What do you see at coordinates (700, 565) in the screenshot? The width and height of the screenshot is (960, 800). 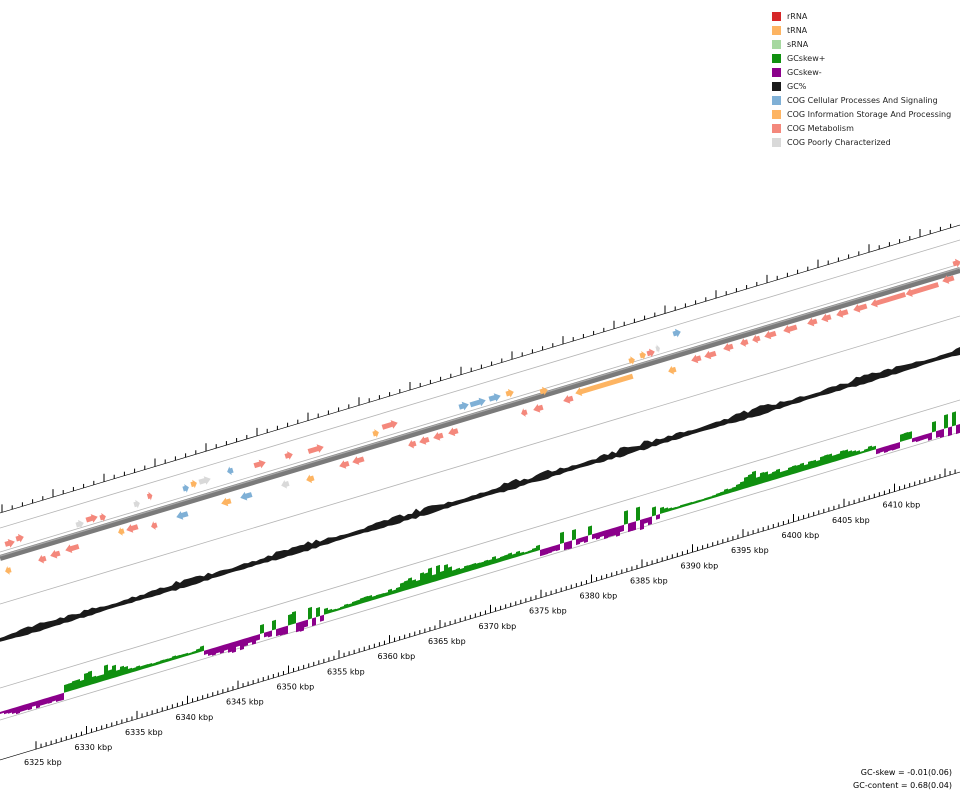 I see `kbp-label: 6390 kbp` at bounding box center [700, 565].